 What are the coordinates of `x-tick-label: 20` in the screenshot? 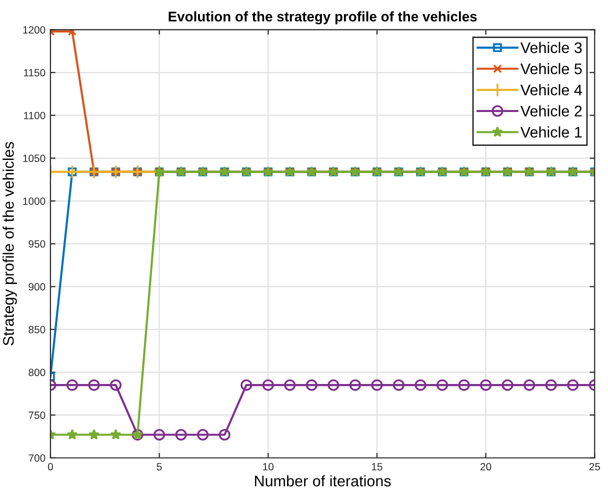 It's located at (486, 466).